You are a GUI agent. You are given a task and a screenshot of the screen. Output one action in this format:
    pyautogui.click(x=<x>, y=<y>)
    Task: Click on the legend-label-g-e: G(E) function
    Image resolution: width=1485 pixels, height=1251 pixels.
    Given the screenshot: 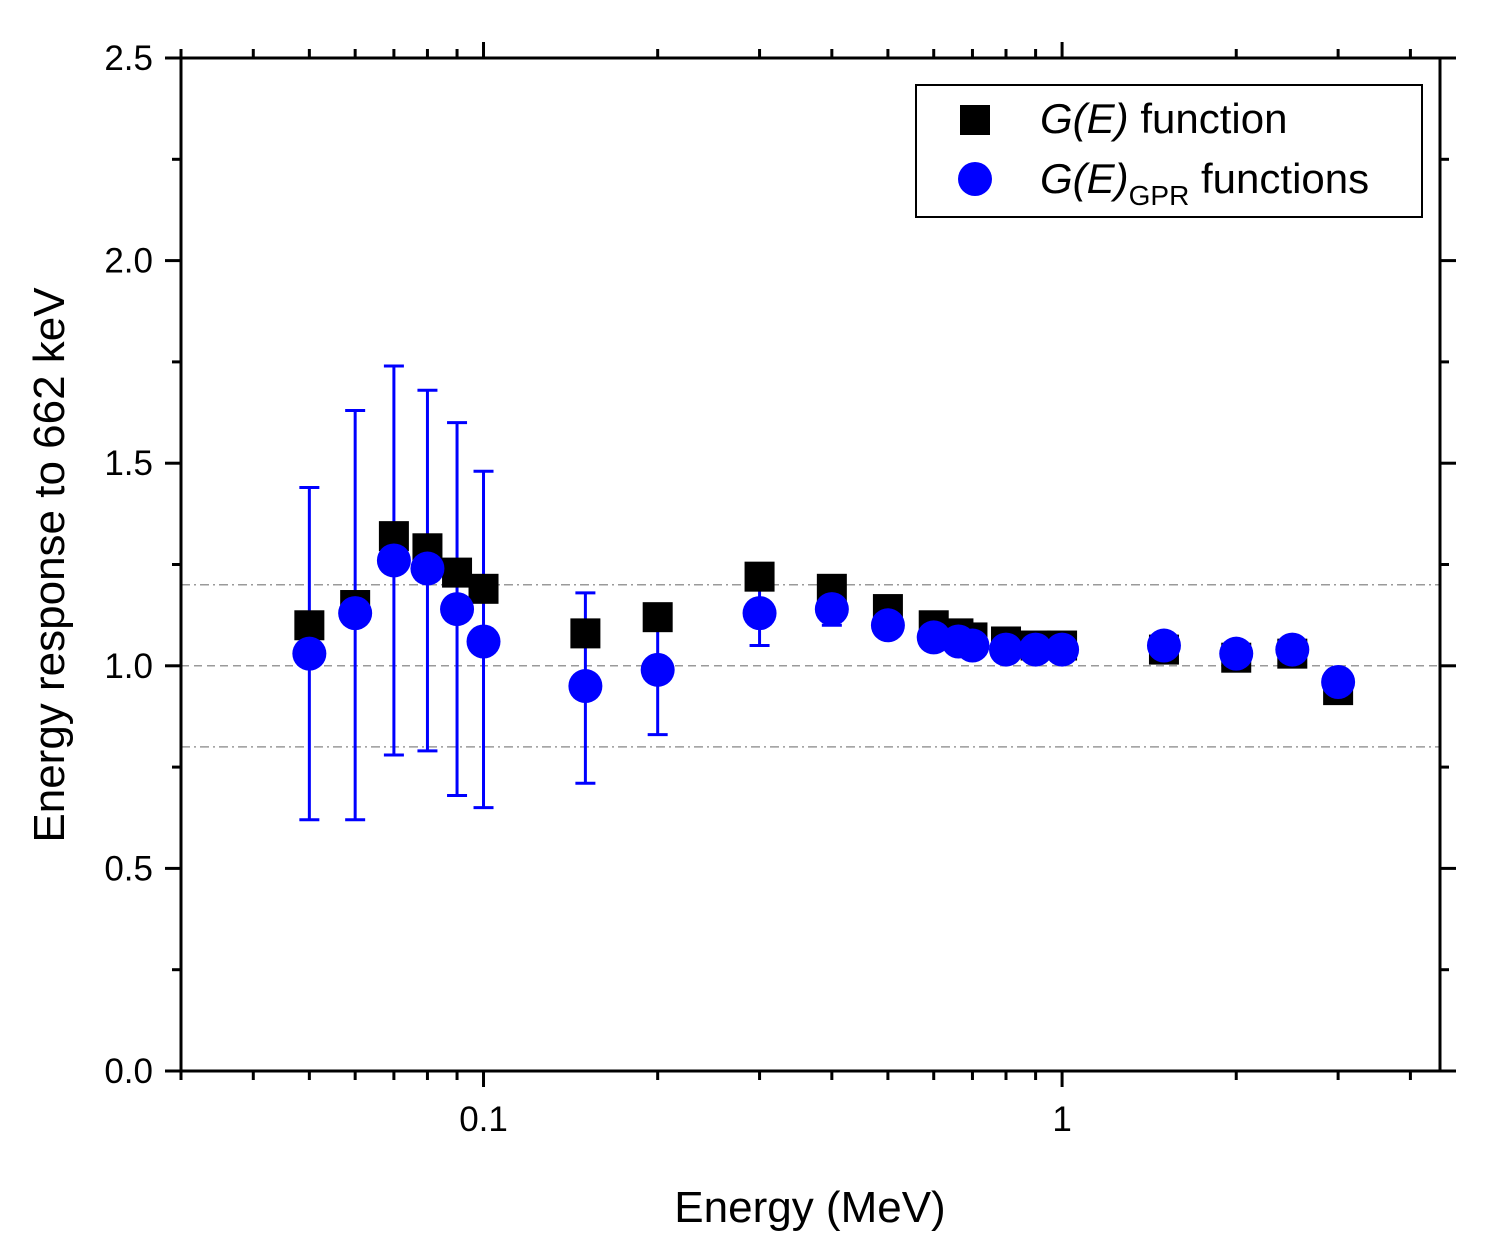 What is the action you would take?
    pyautogui.click(x=1163, y=118)
    